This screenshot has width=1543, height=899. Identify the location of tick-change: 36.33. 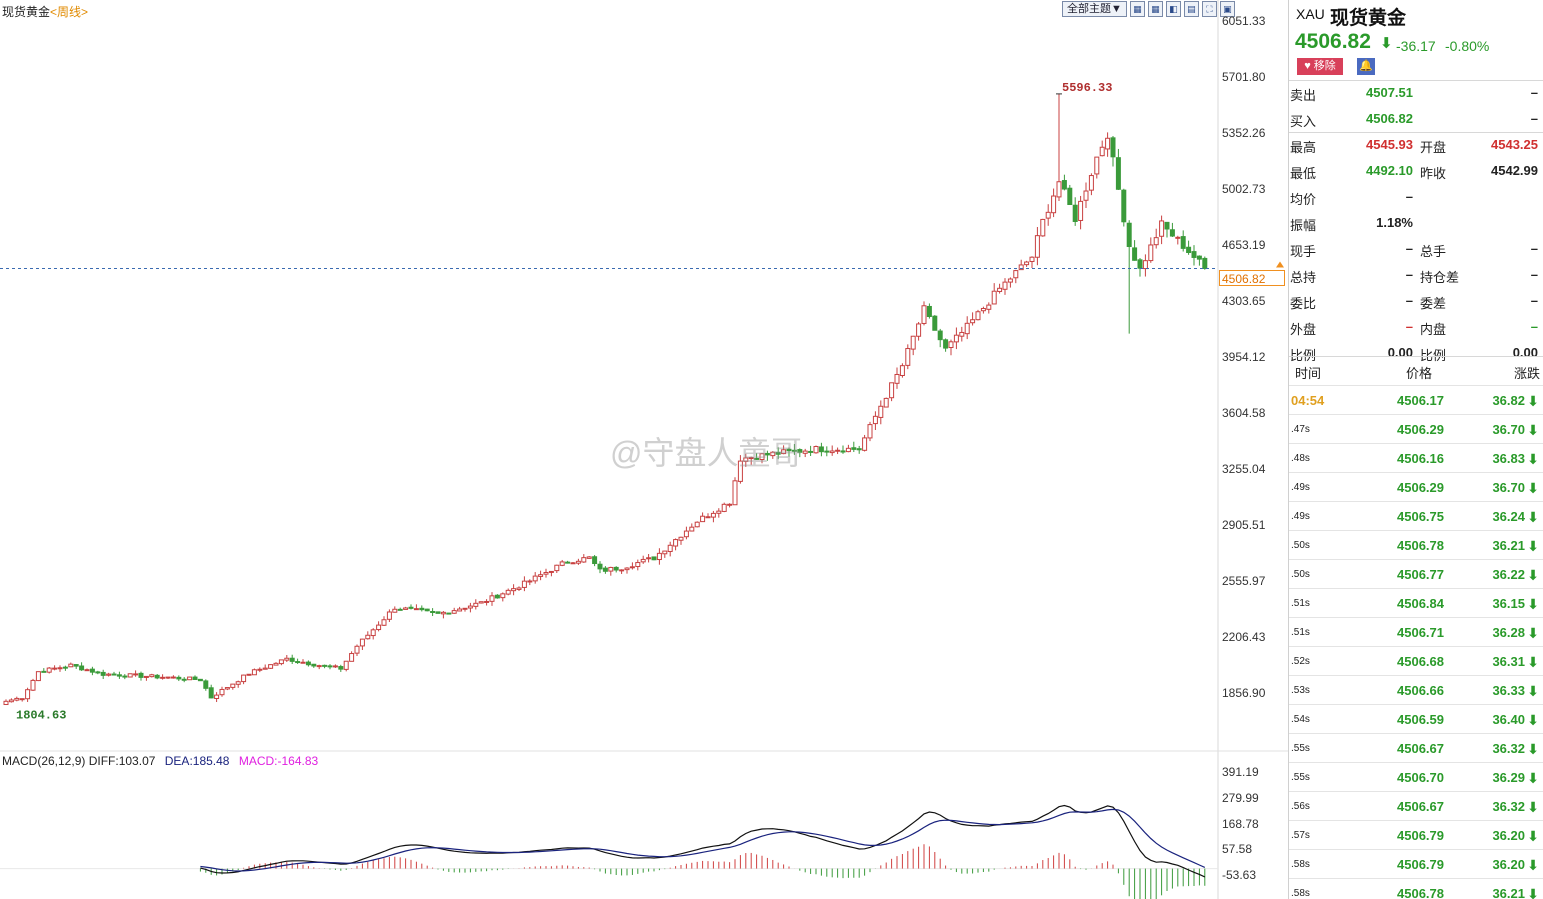
(1508, 690).